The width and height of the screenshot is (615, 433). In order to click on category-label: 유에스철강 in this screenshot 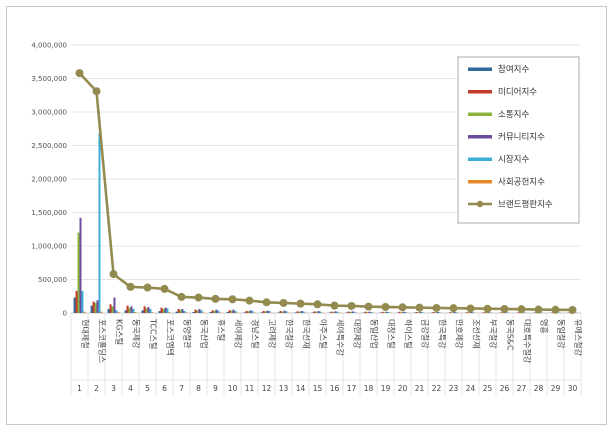, I will do `click(579, 337)`.